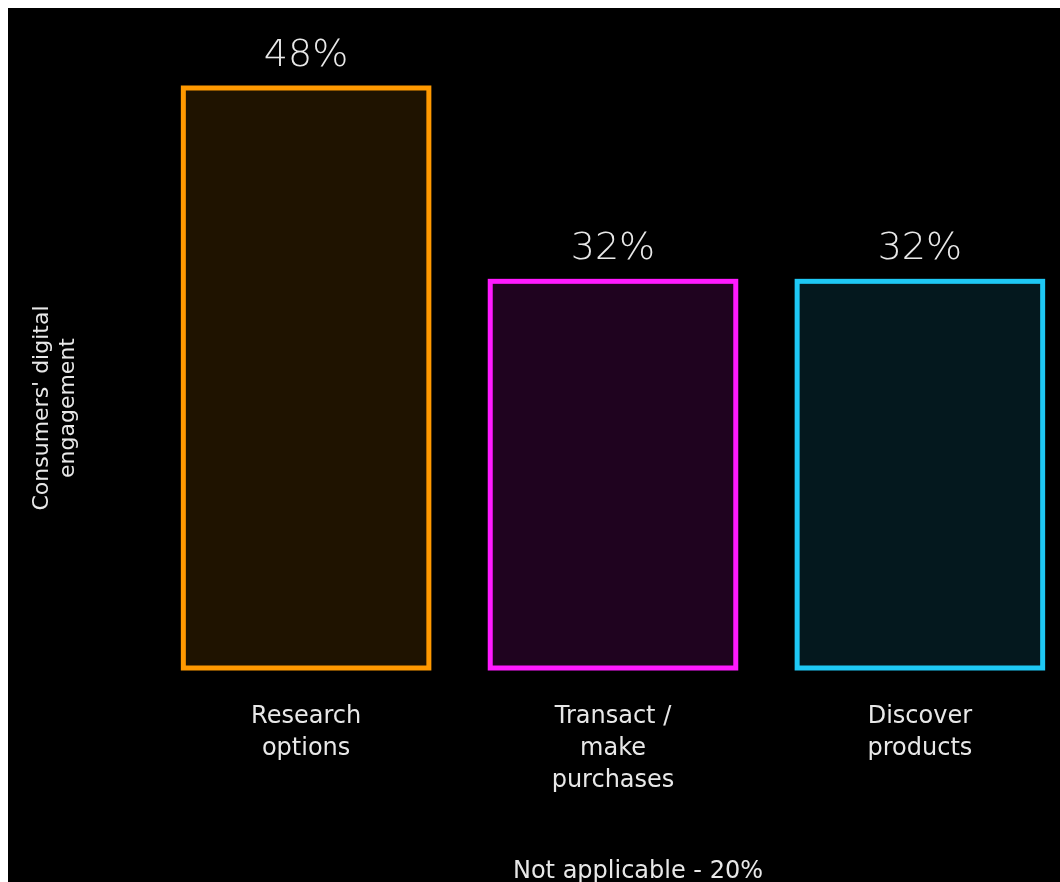 This screenshot has height=882, width=1060. I want to click on data-label: 48%, so click(306, 53).